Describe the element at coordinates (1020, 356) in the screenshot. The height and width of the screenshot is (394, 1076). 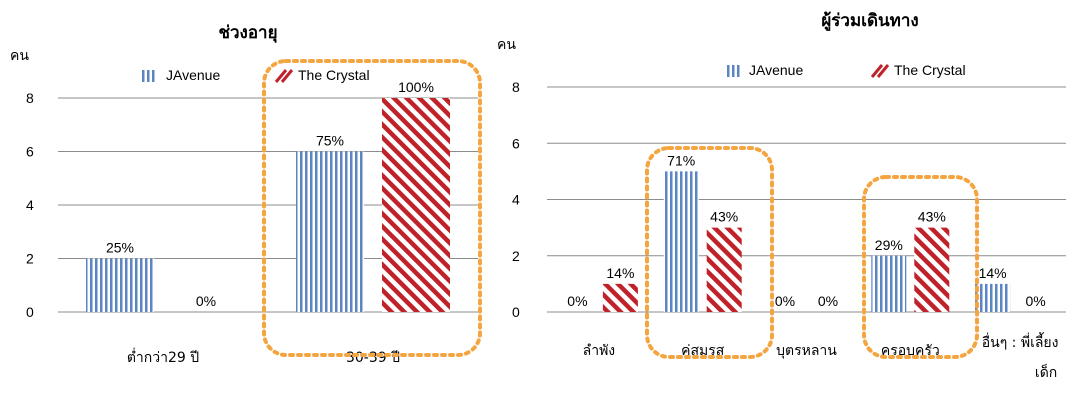
I see `category-label: อื่นๆ : พี่เลี้ยงเด็ก` at that location.